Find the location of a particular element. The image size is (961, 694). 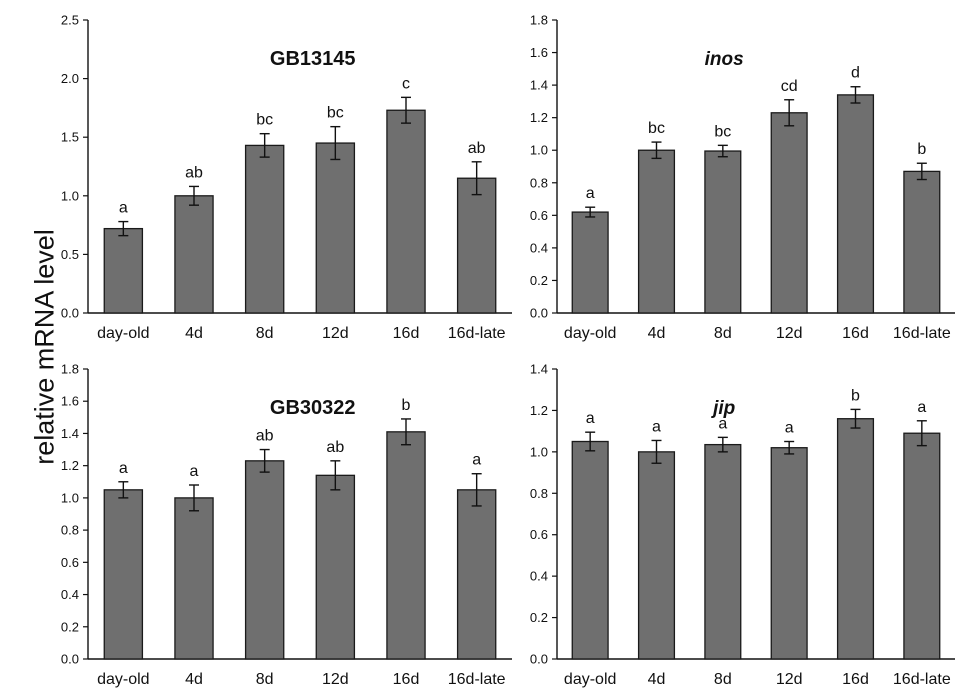

significance-letter: d is located at coordinates (855, 73).